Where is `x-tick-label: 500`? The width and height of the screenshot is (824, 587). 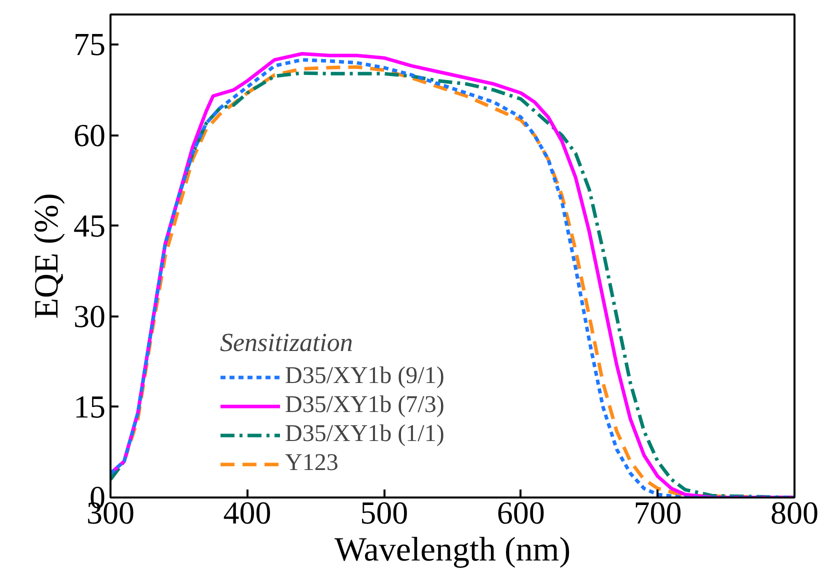
x-tick-label: 500 is located at coordinates (384, 512).